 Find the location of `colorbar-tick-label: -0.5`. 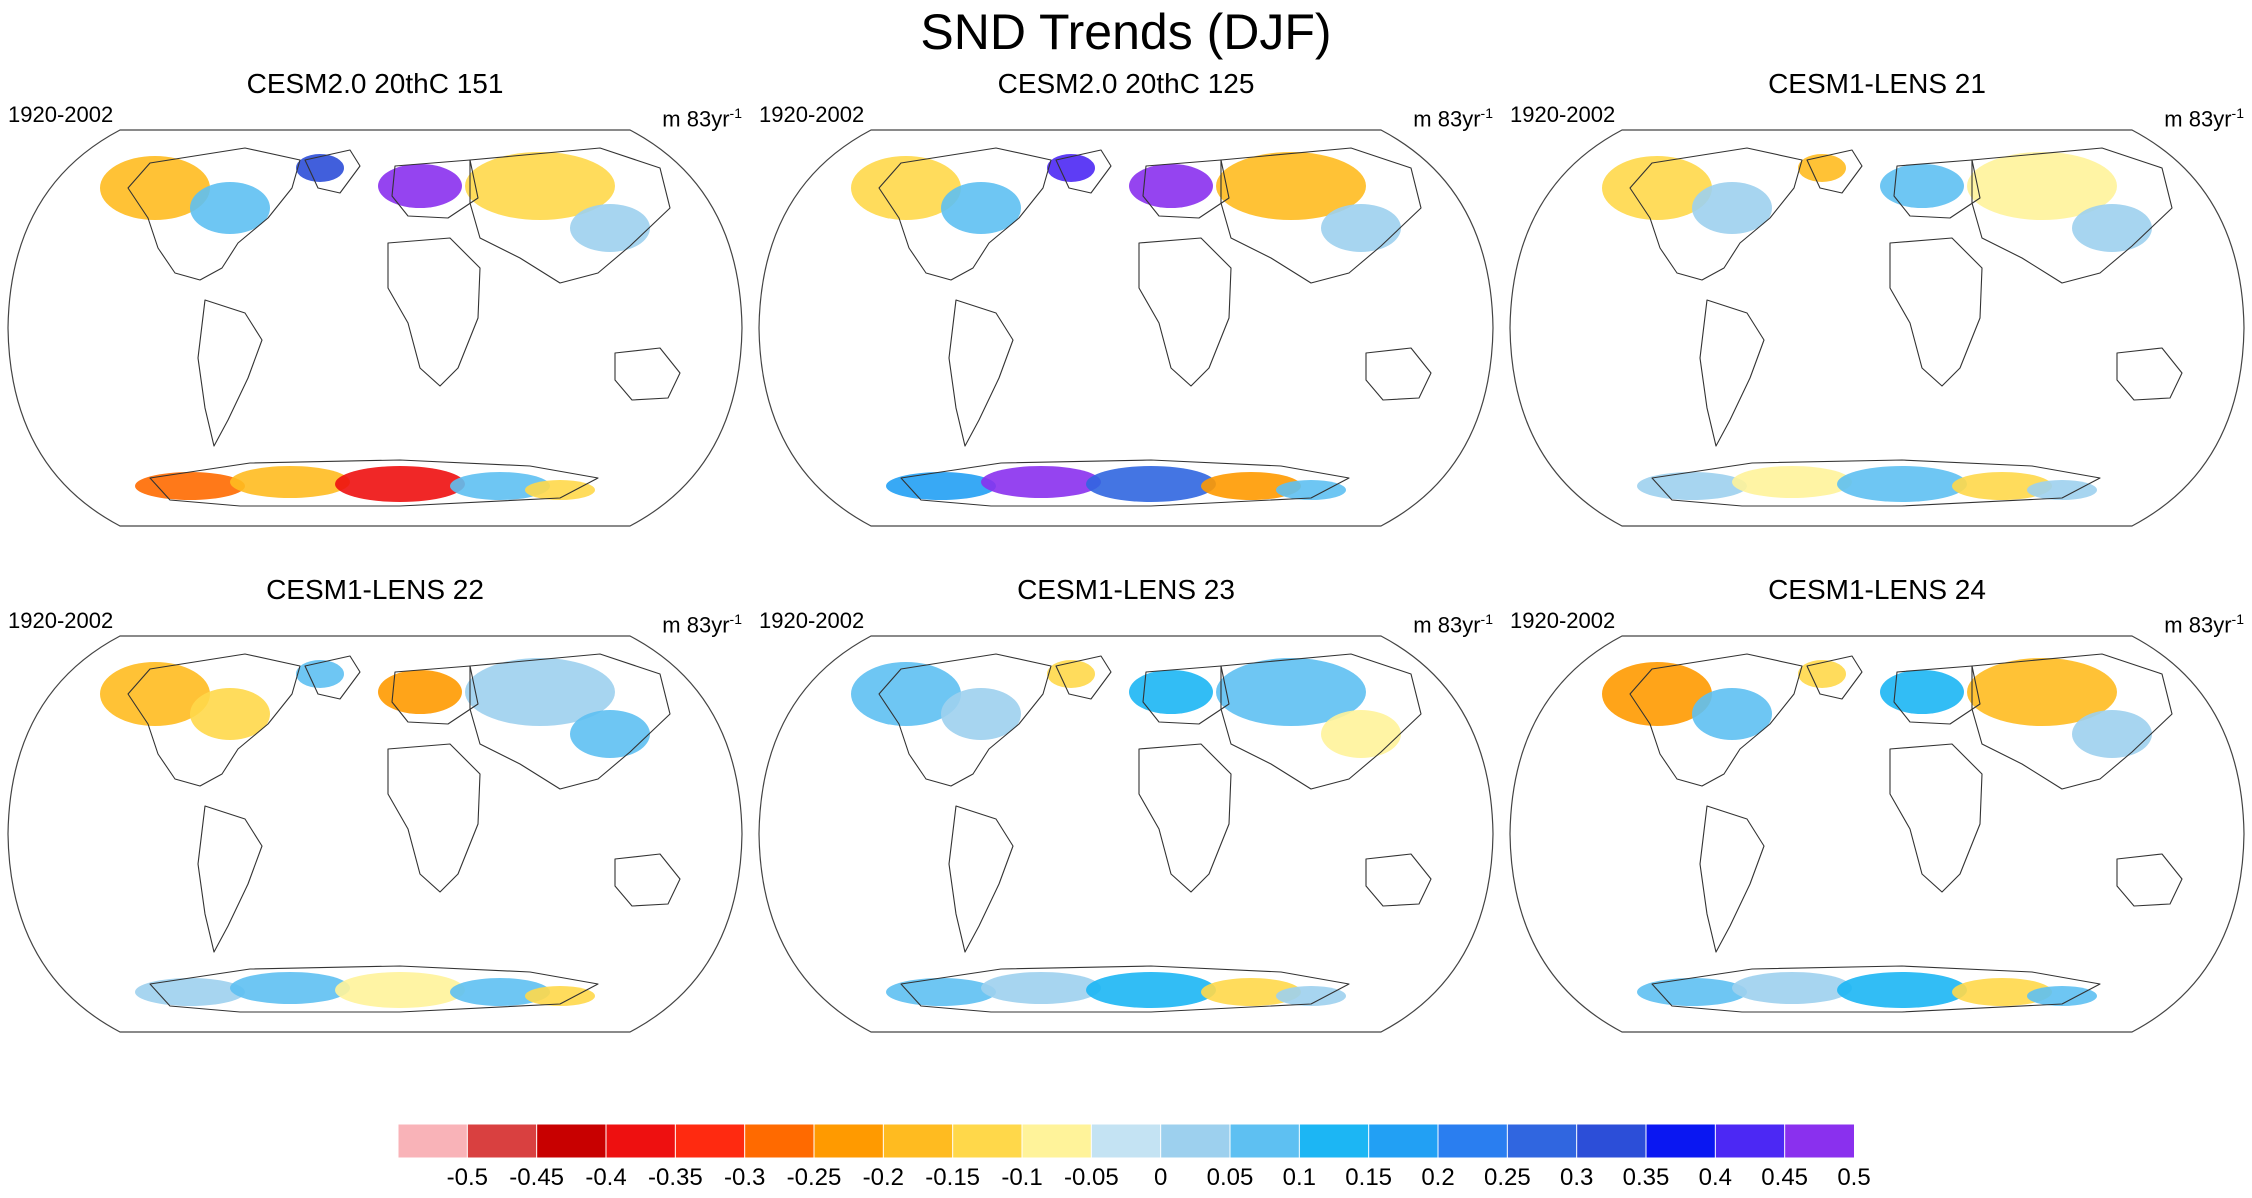

colorbar-tick-label: -0.5 is located at coordinates (467, 1177).